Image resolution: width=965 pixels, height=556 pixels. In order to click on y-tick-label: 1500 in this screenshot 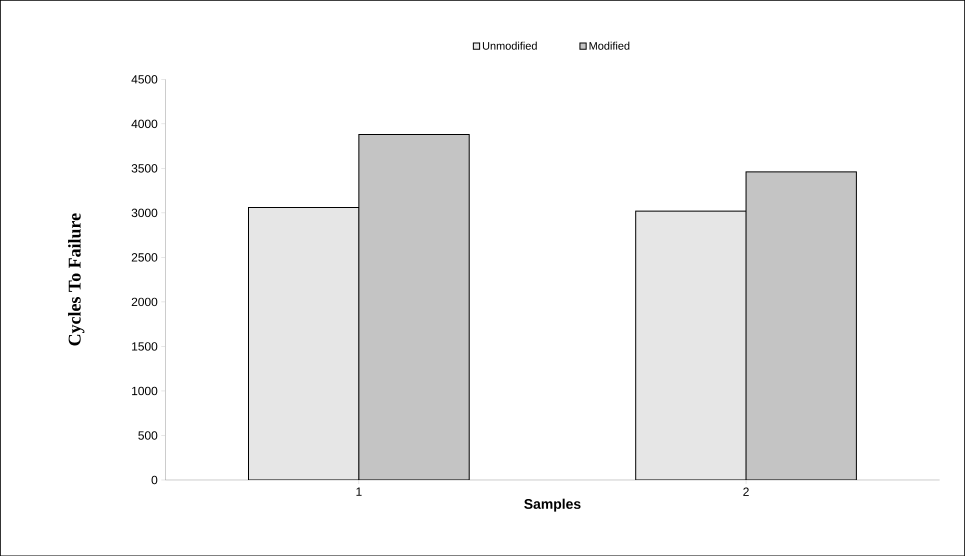, I will do `click(145, 346)`.